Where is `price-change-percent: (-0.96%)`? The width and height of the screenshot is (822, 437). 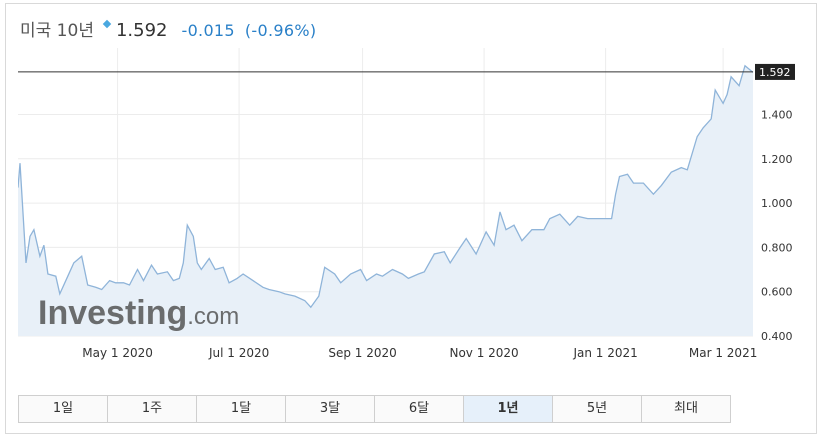 price-change-percent: (-0.96%) is located at coordinates (280, 30).